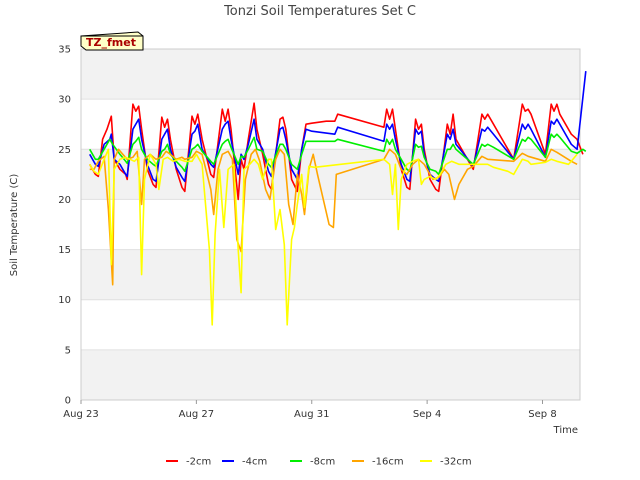  What do you see at coordinates (68, 350) in the screenshot?
I see `y-tick-label: 5` at bounding box center [68, 350].